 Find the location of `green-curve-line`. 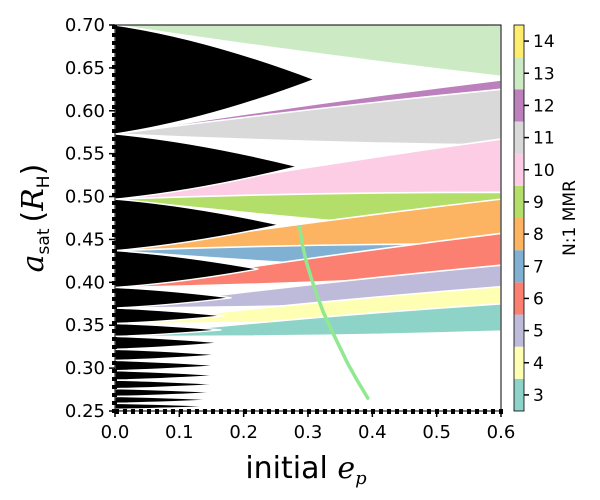

green-curve-line is located at coordinates (333, 312).